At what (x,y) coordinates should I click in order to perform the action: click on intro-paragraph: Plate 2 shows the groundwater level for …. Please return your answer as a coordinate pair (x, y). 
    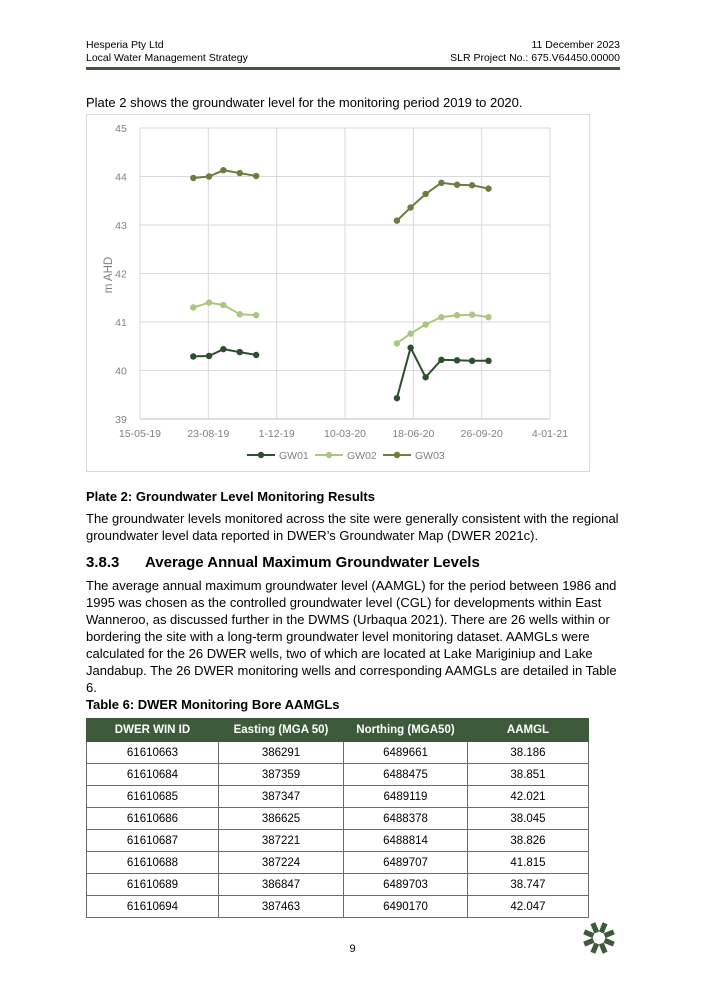
    Looking at the image, I should click on (304, 102).